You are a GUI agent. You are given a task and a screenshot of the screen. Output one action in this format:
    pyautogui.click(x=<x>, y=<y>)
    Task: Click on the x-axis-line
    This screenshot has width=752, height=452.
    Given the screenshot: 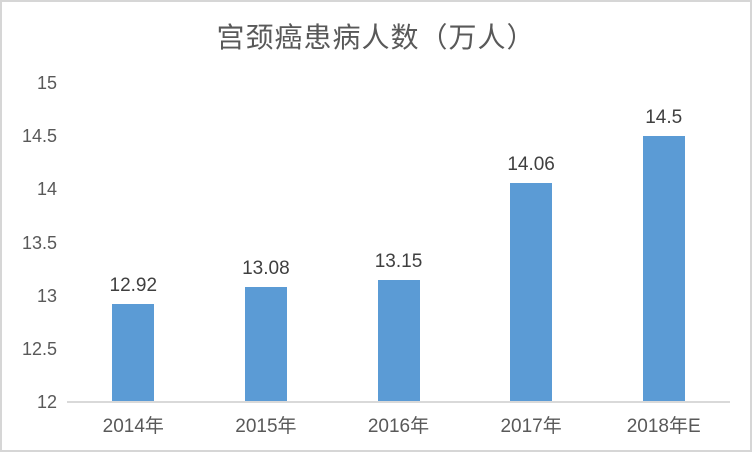 What is the action you would take?
    pyautogui.click(x=398, y=402)
    